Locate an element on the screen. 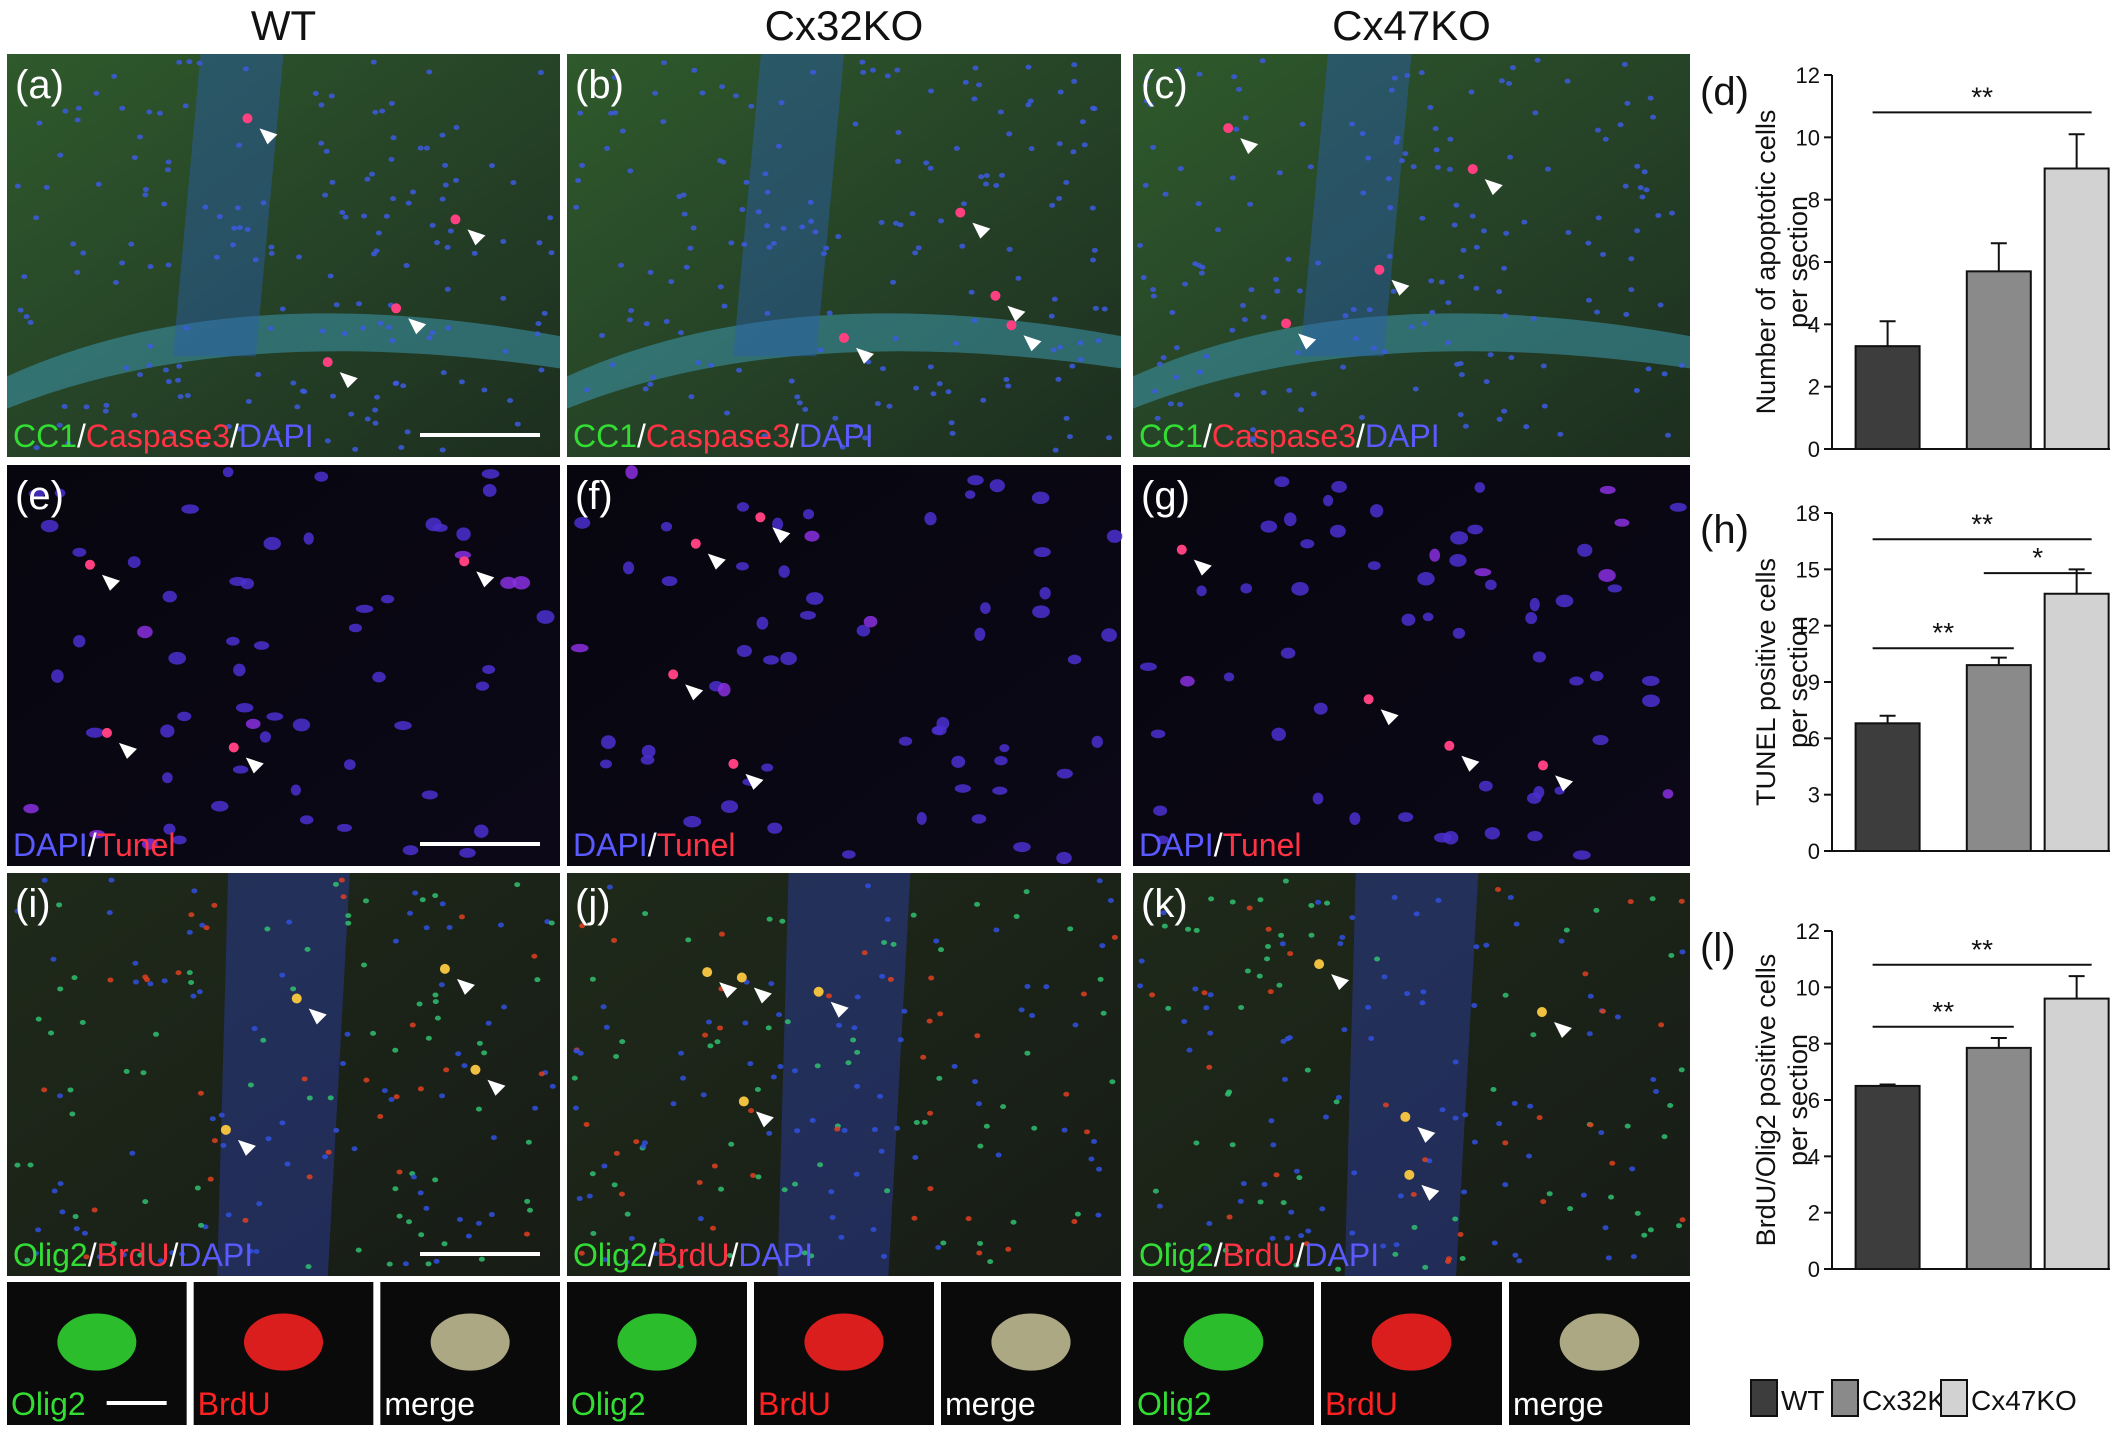 Image resolution: width=2128 pixels, height=1431 pixels. panel-label: (j) is located at coordinates (593, 904).